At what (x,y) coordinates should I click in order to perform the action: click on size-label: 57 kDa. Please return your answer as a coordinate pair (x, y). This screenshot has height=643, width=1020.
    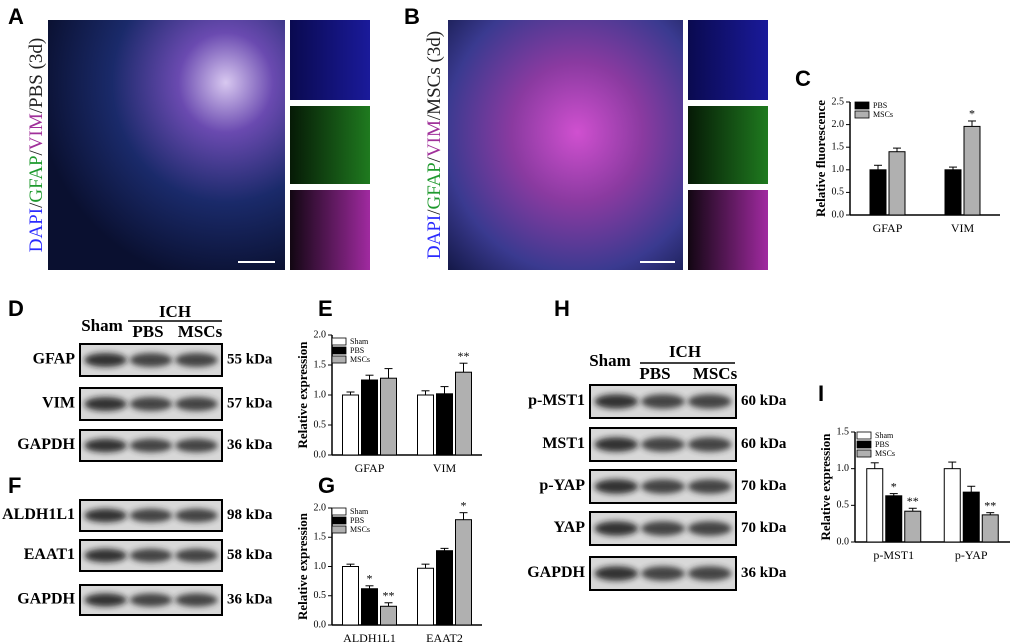
    Looking at the image, I should click on (250, 403).